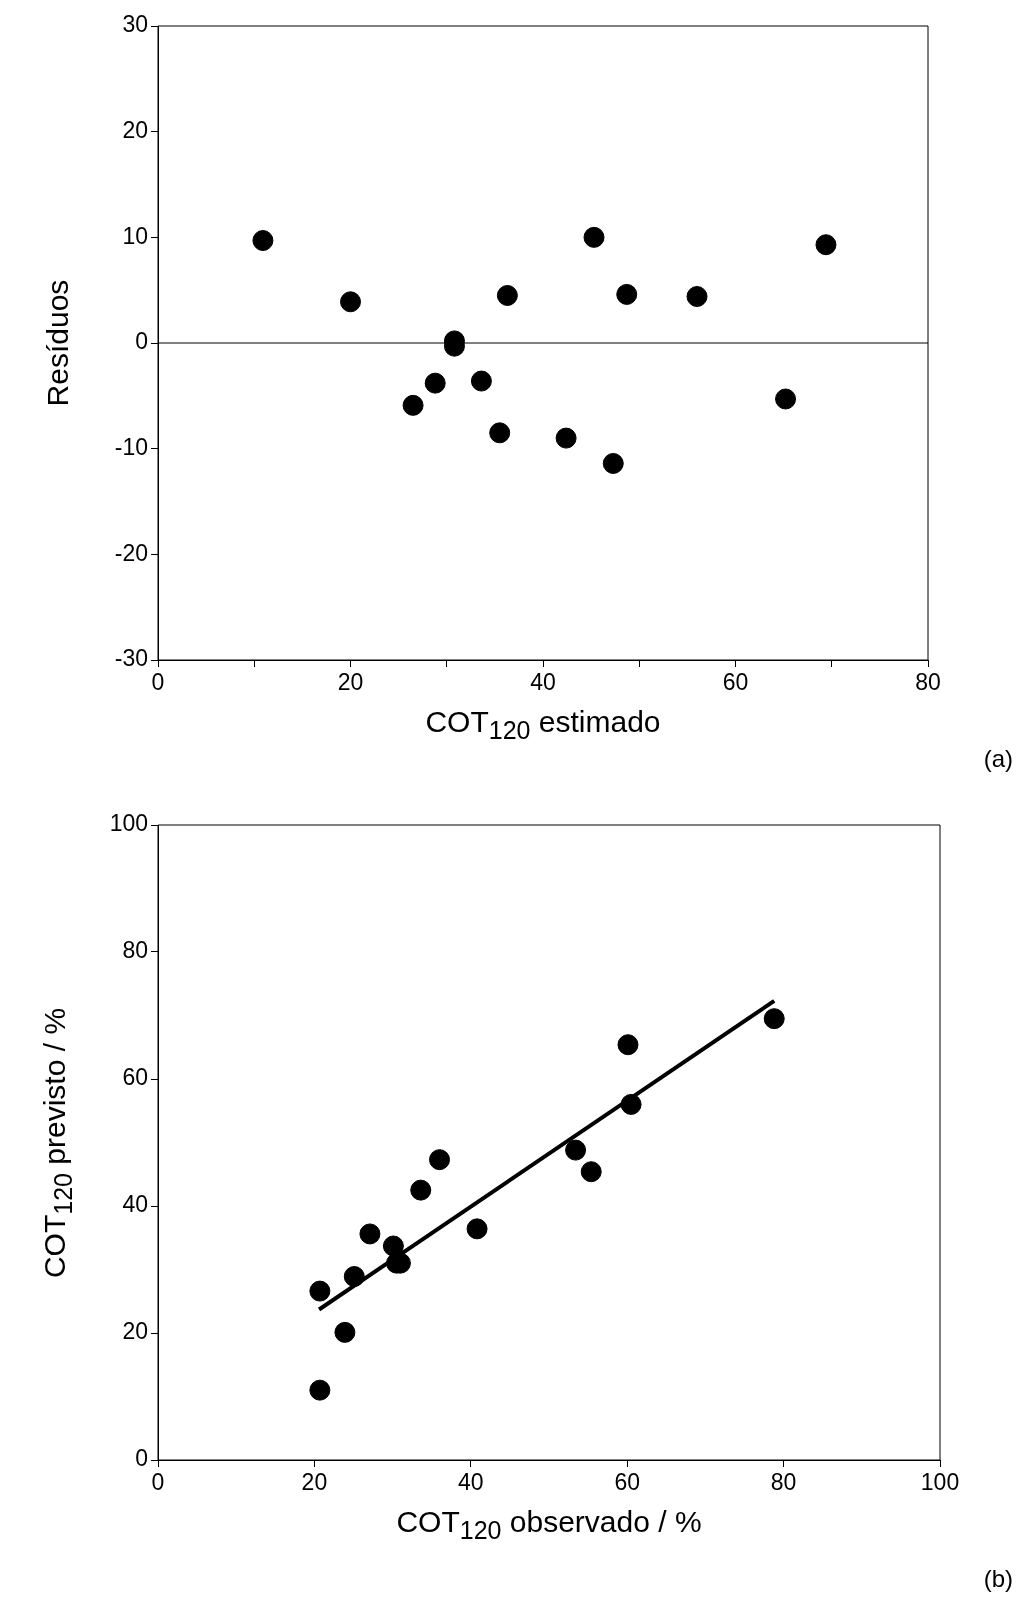 The width and height of the screenshot is (1023, 1604). I want to click on x-axis-title: COT$_{120}$ observado / %, so click(549, 1525).